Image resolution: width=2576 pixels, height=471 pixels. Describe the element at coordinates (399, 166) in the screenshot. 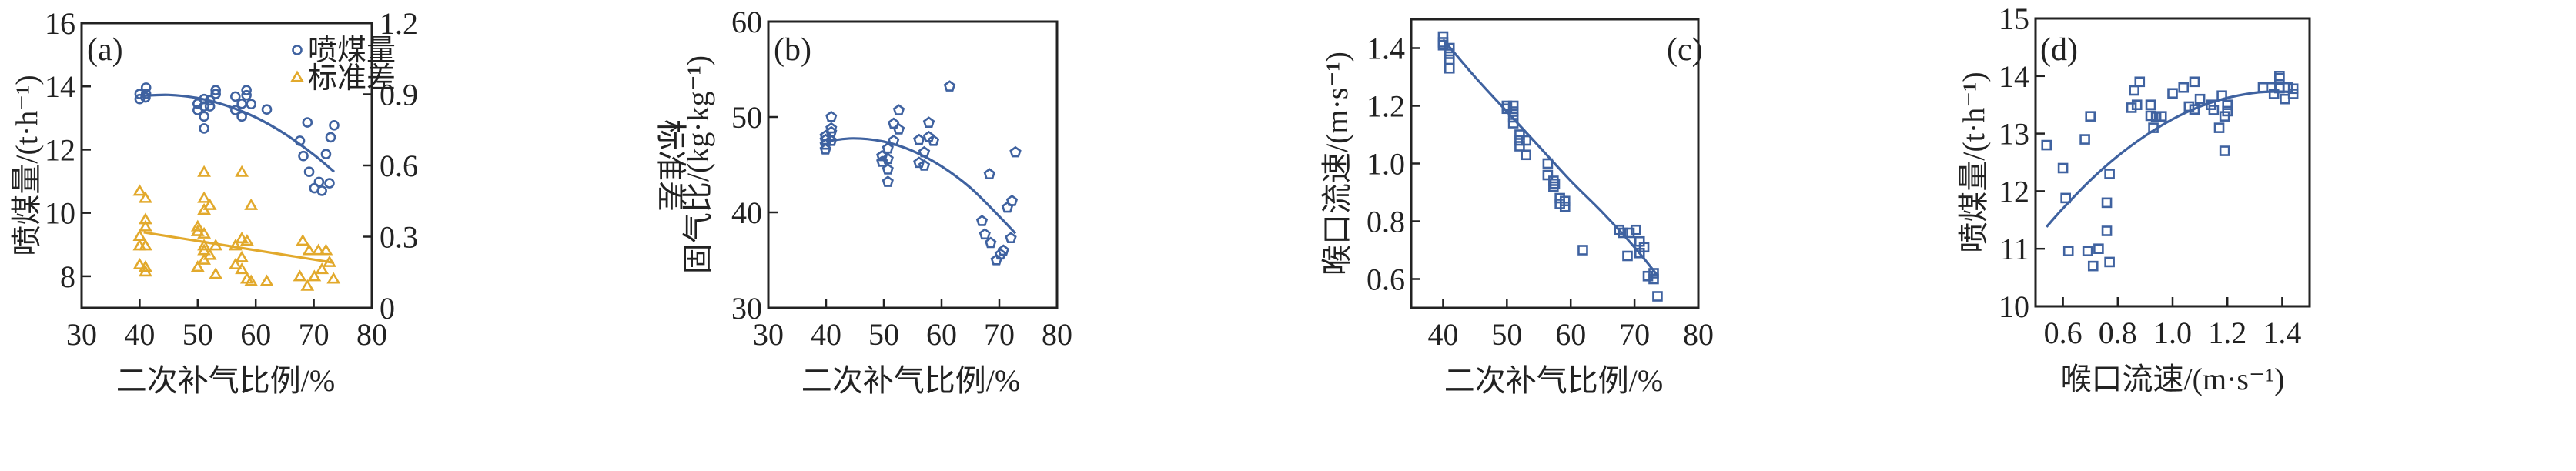

I see `y-right-tick-label: 0.6` at that location.